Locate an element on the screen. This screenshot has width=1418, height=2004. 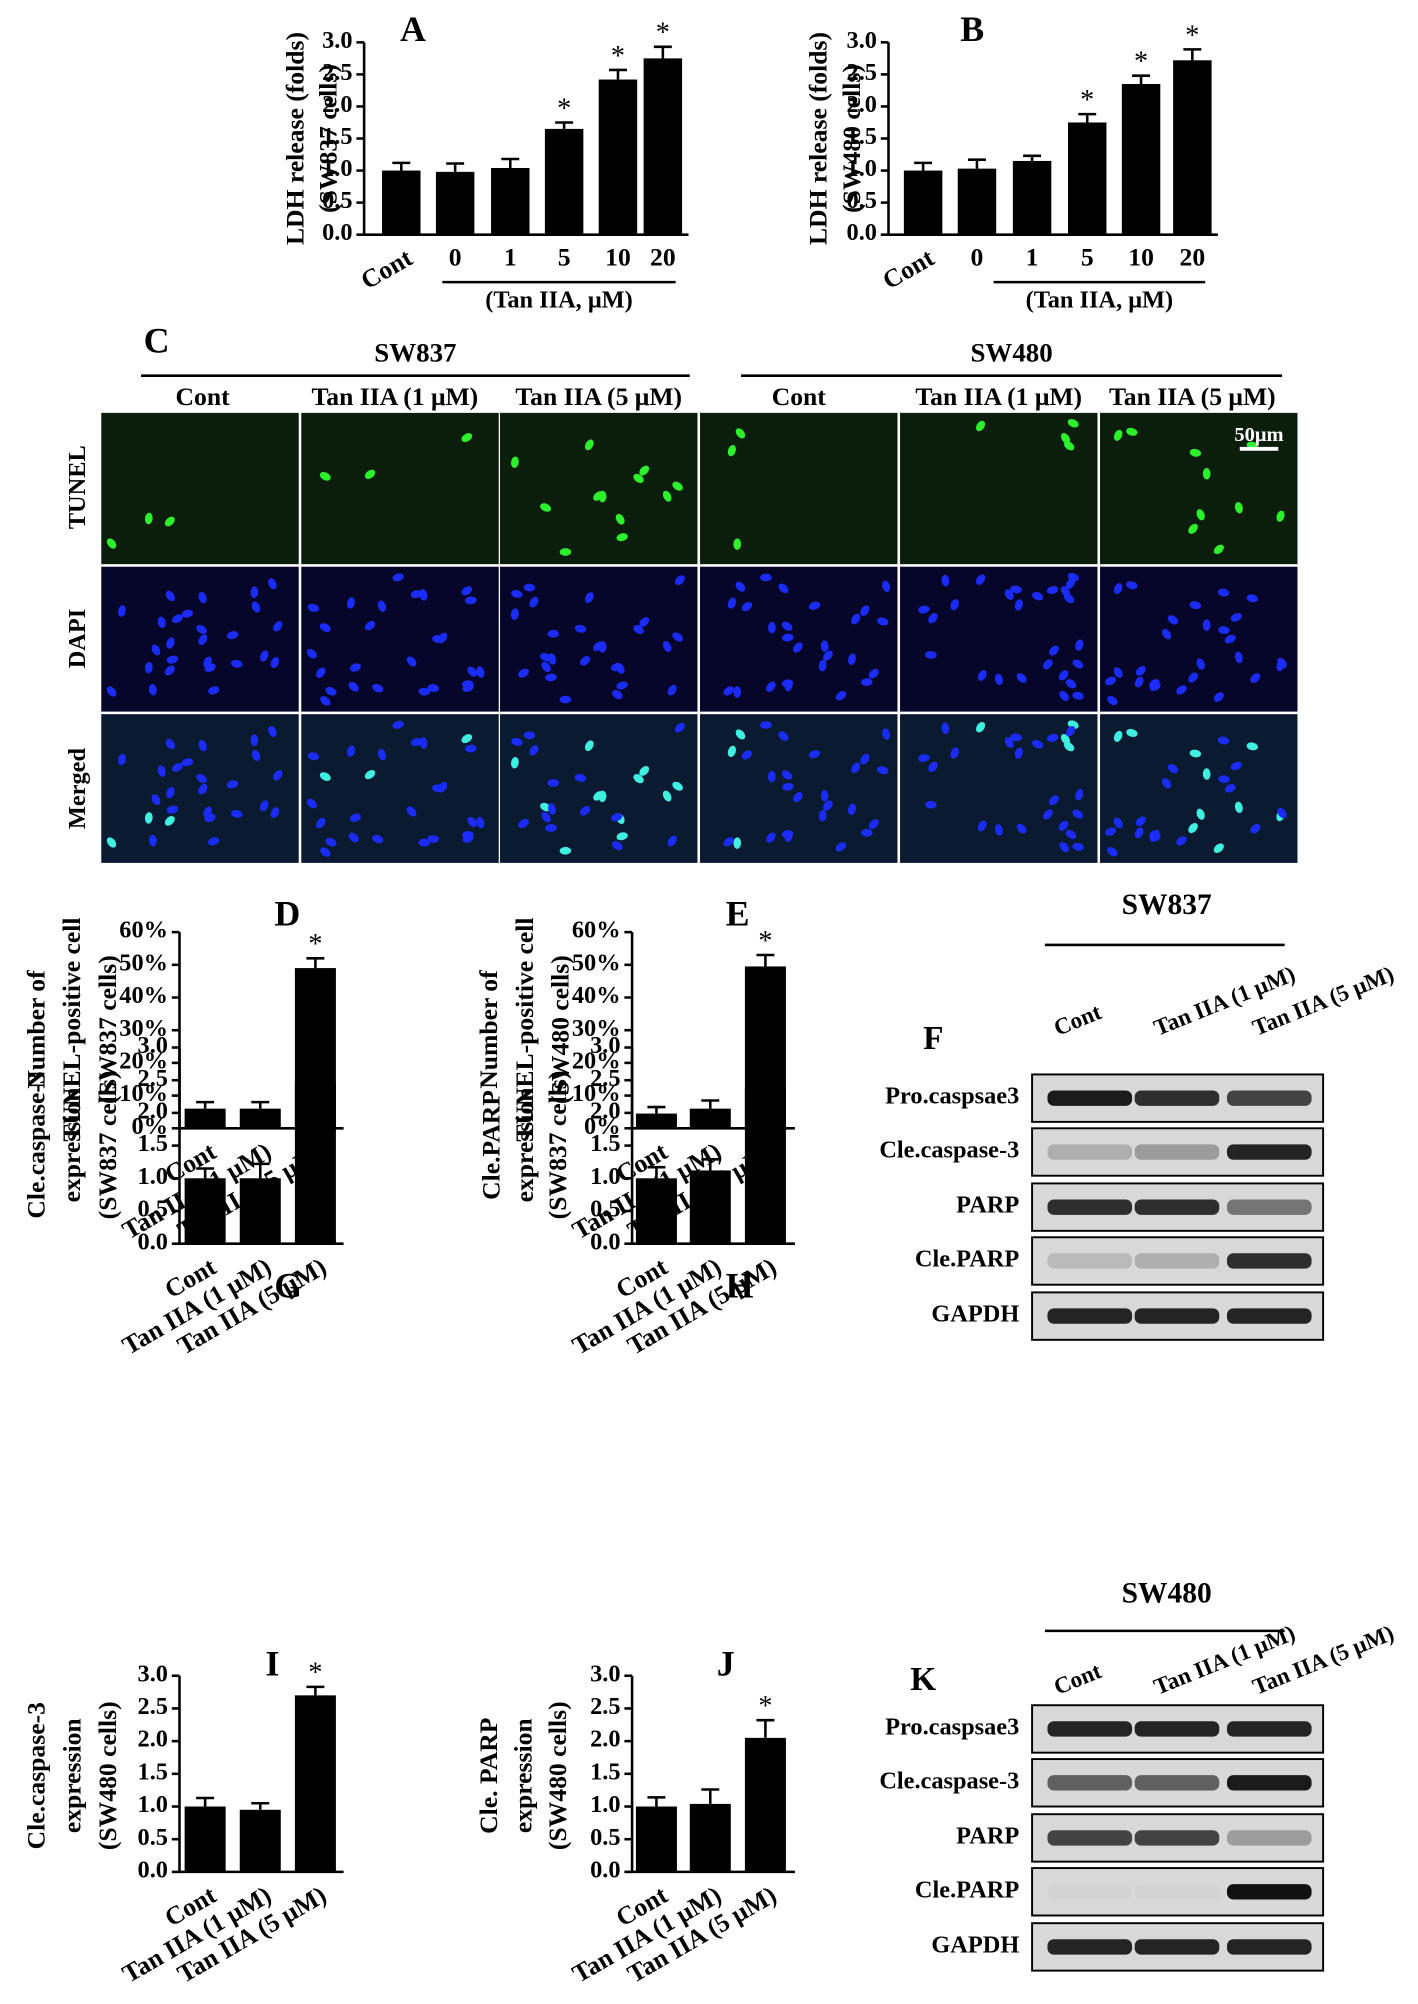
blot-row-label: GAPDH is located at coordinates (975, 1314).